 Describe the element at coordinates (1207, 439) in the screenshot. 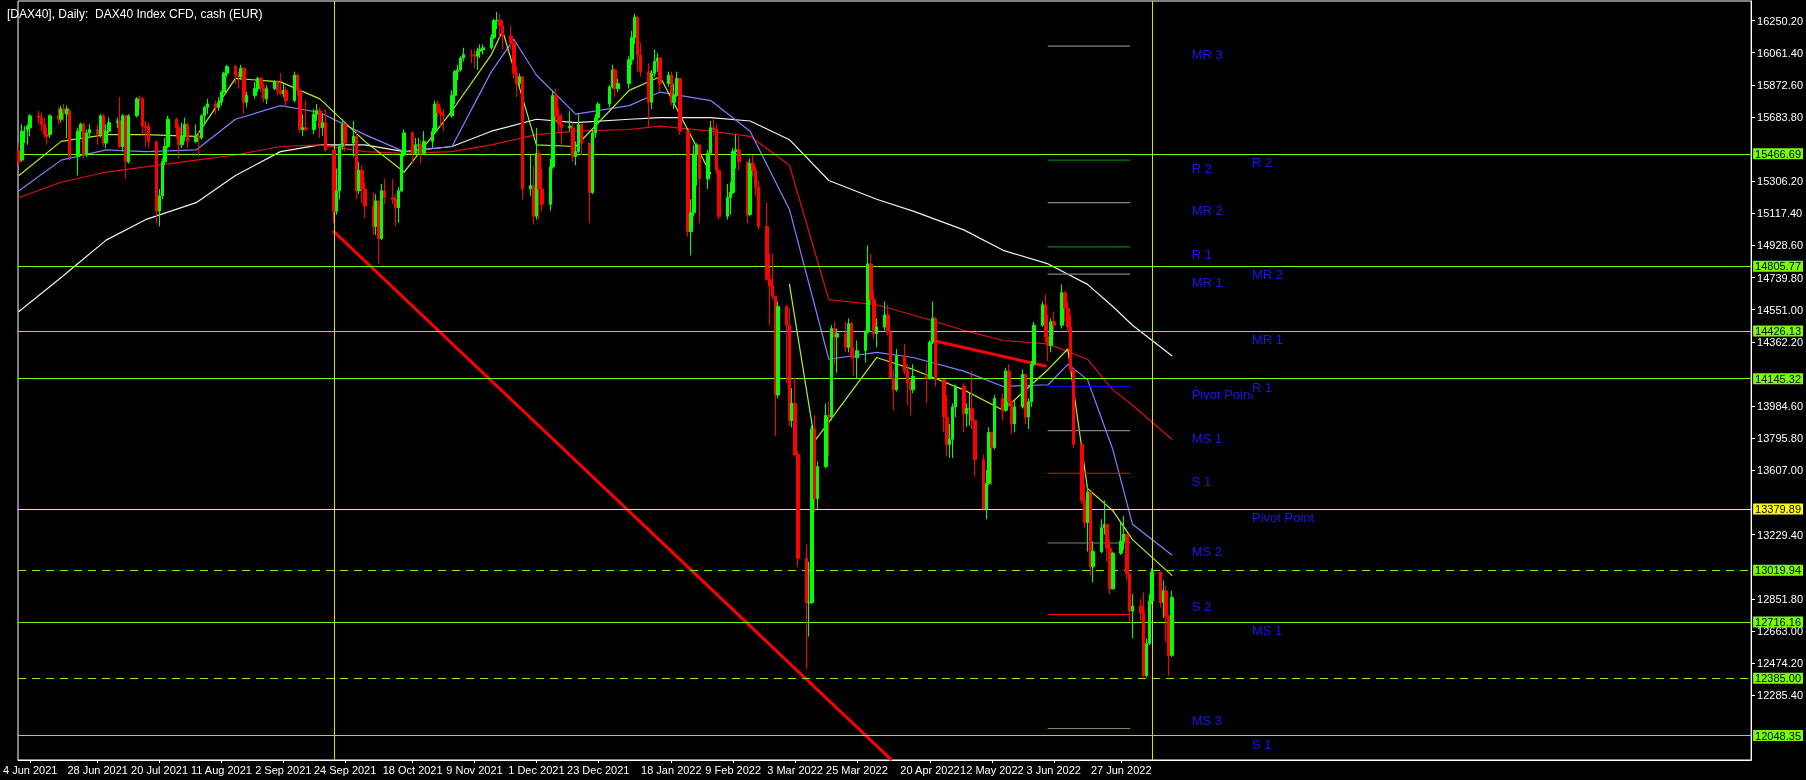

I see `text: MS 1` at that location.